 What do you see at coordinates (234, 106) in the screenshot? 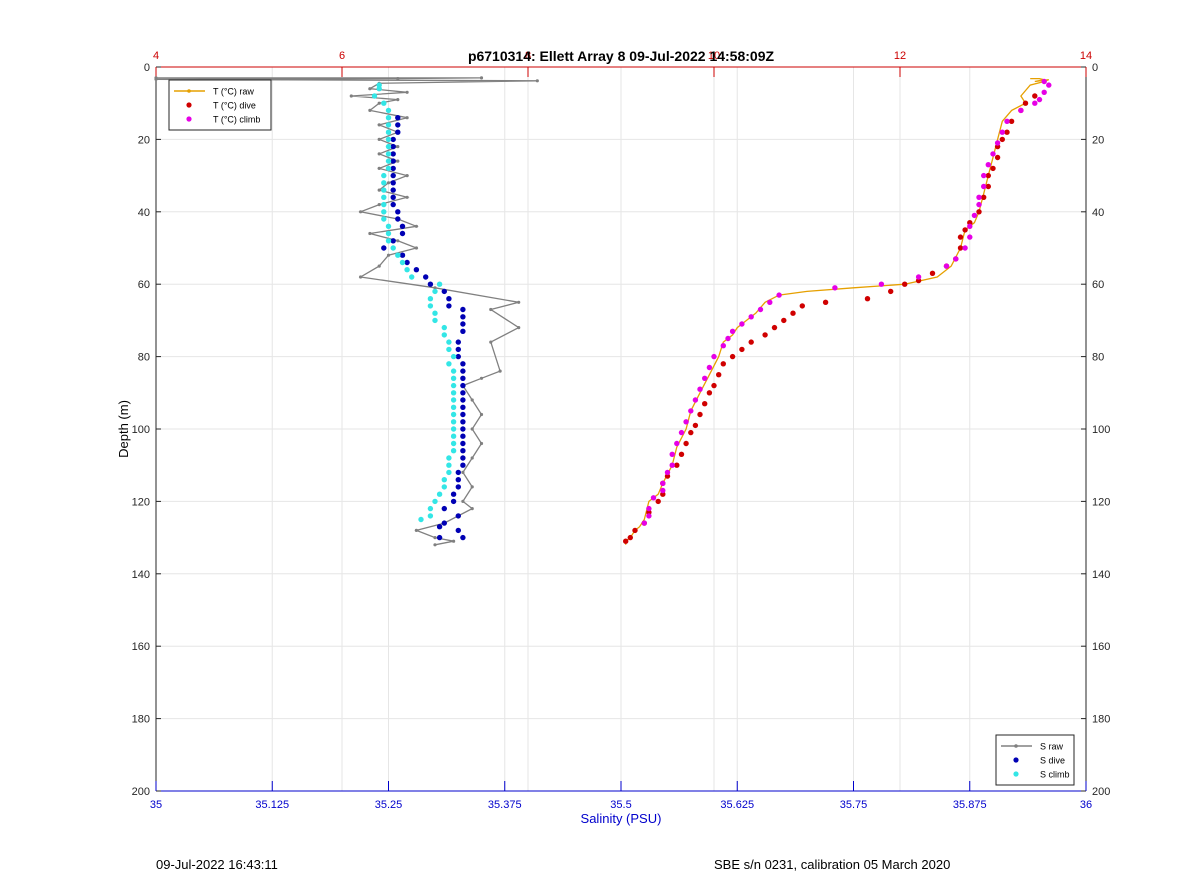
I see `legend-entry: T (°C) dive` at bounding box center [234, 106].